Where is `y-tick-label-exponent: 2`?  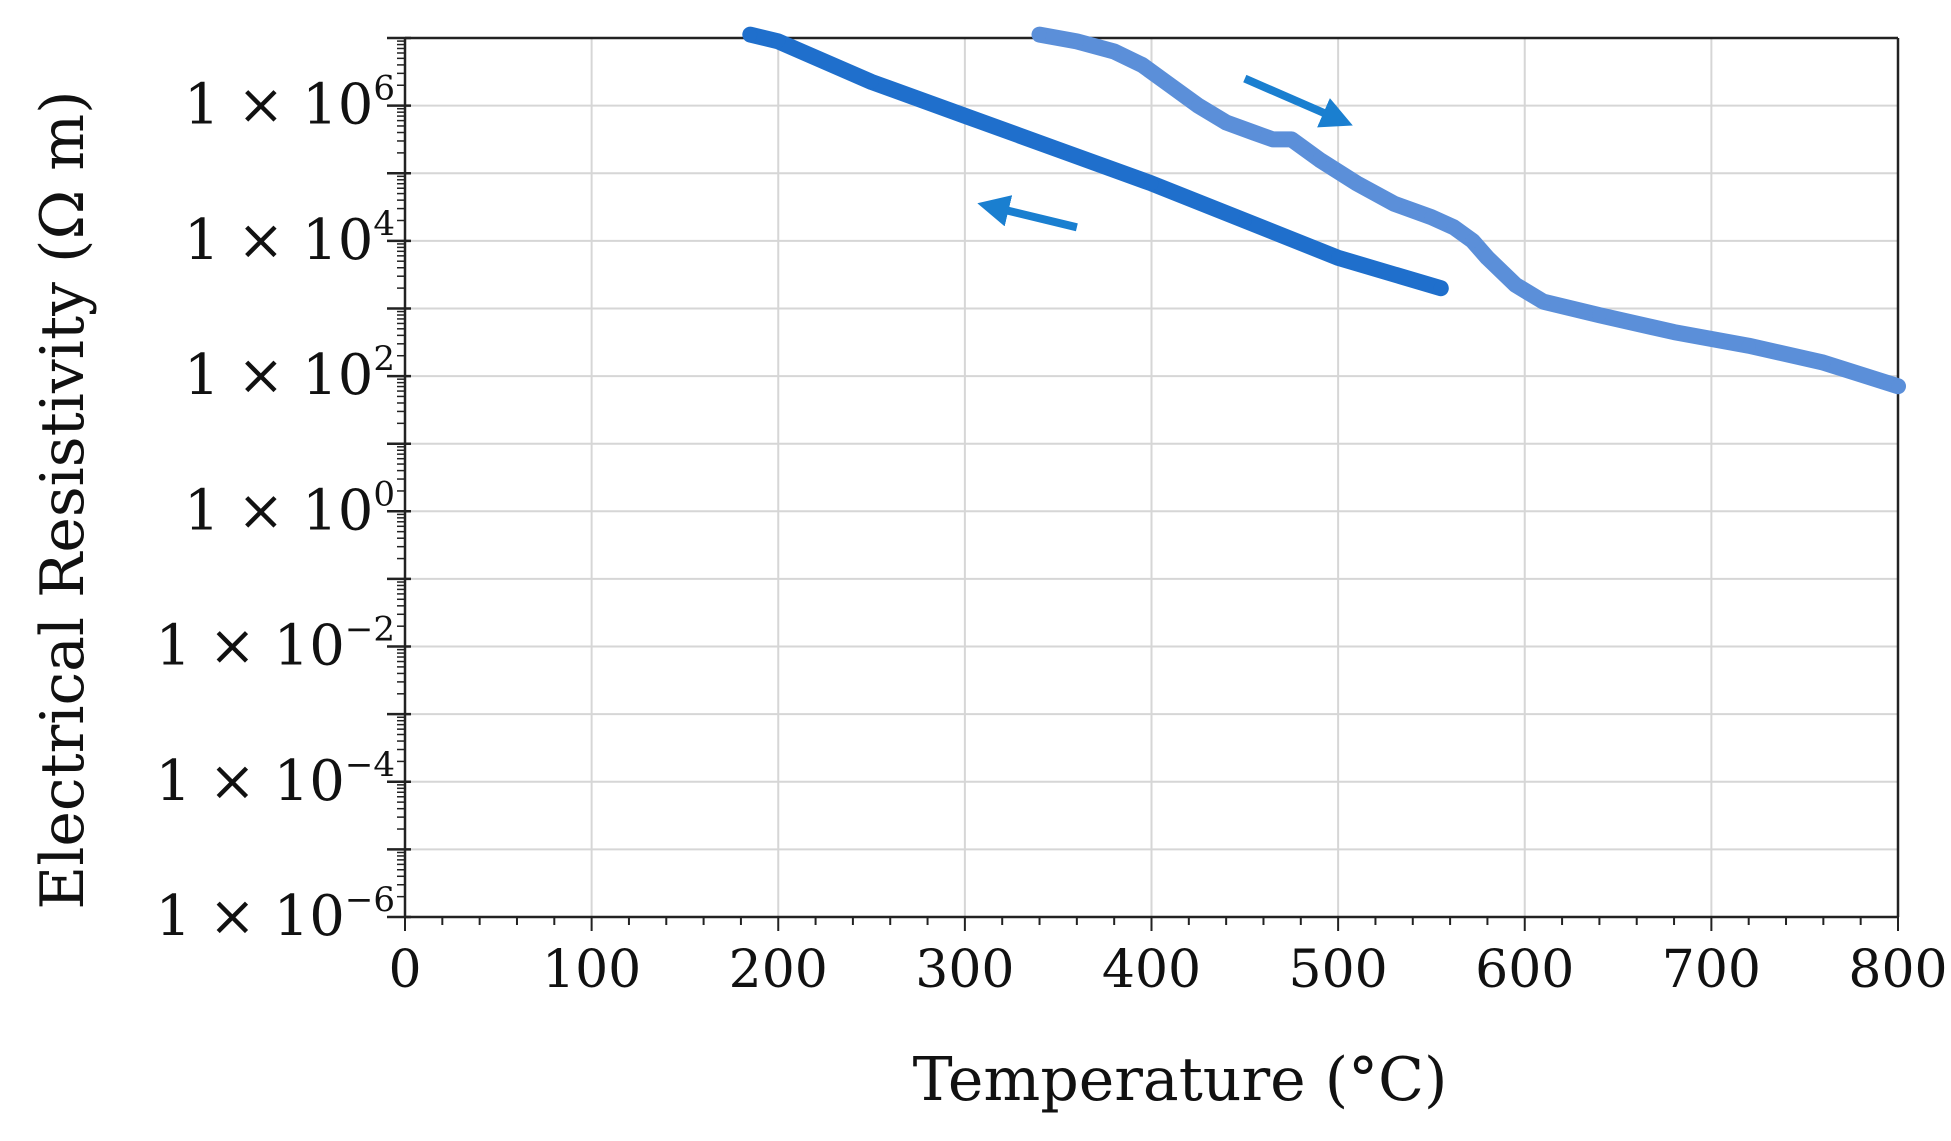 y-tick-label-exponent: 2 is located at coordinates (384, 359).